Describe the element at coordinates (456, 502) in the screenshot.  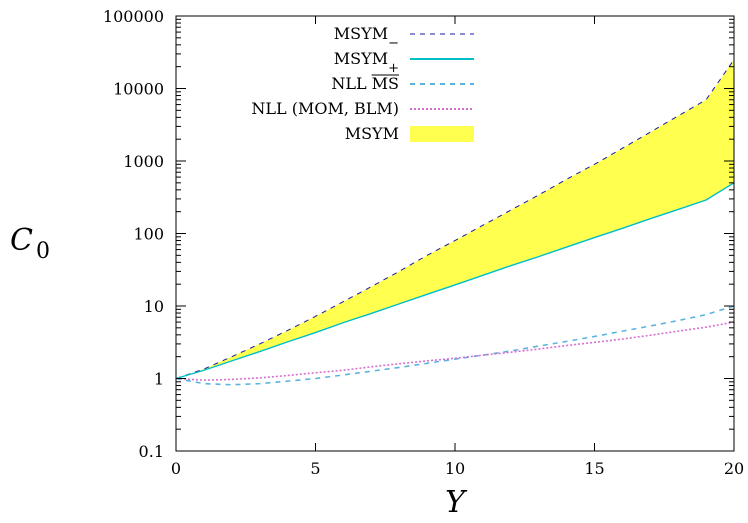
I see `x-axis-title: Y` at that location.